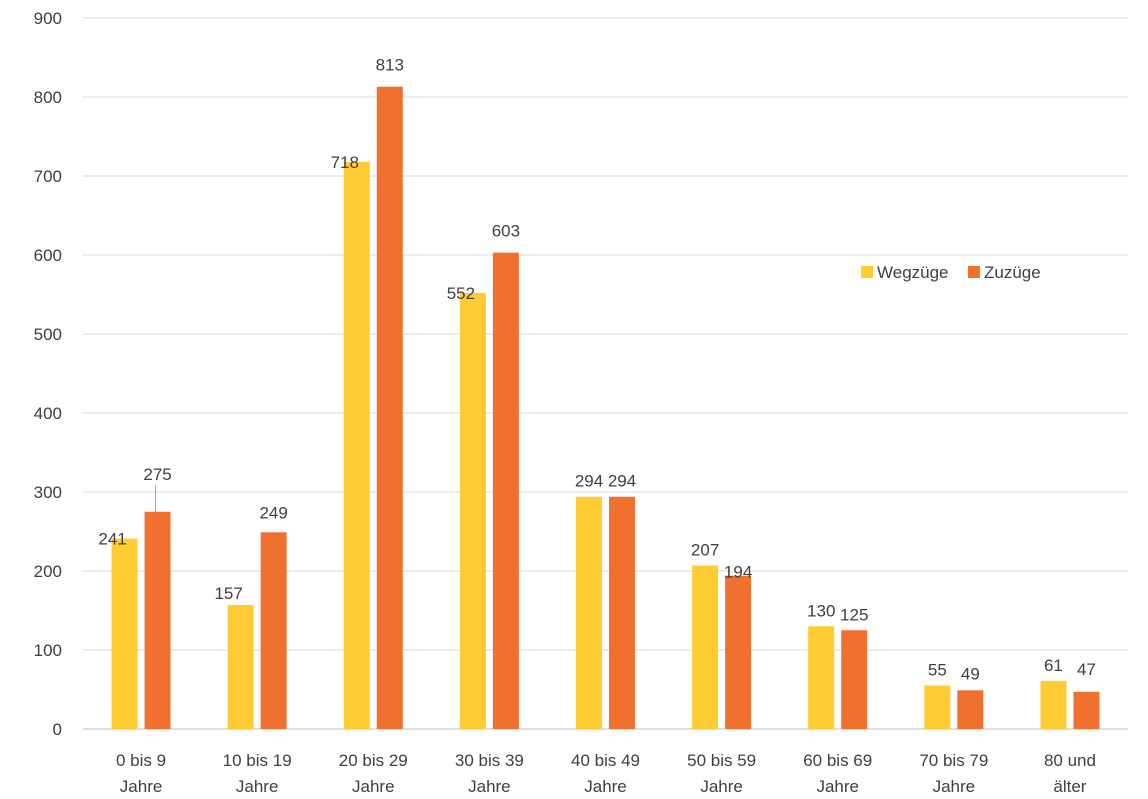  Describe the element at coordinates (257, 760) in the screenshot. I see `x-tick-label: 10 bis 19` at that location.